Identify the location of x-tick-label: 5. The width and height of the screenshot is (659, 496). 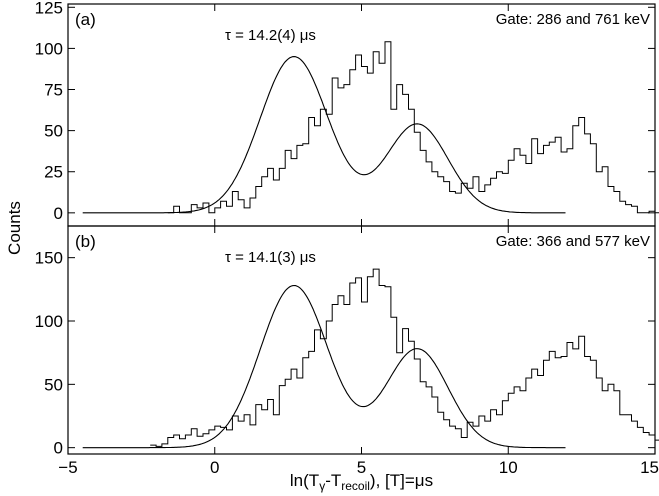
(361, 467).